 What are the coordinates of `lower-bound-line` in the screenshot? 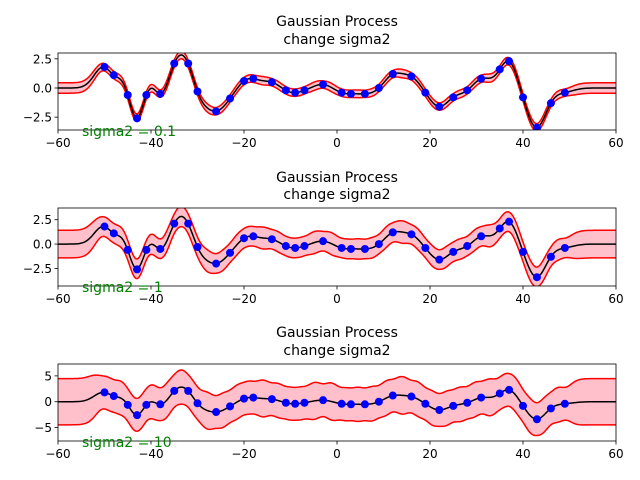 It's located at (337, 255).